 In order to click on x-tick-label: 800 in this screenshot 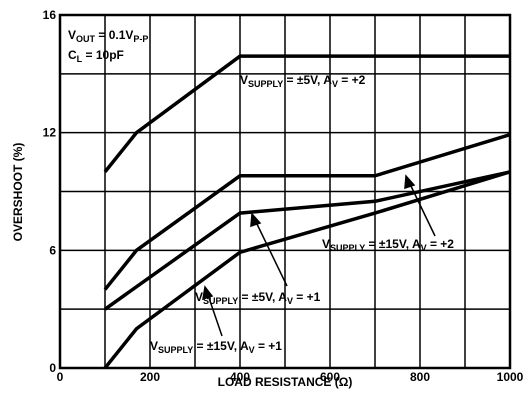, I will do `click(420, 377)`.